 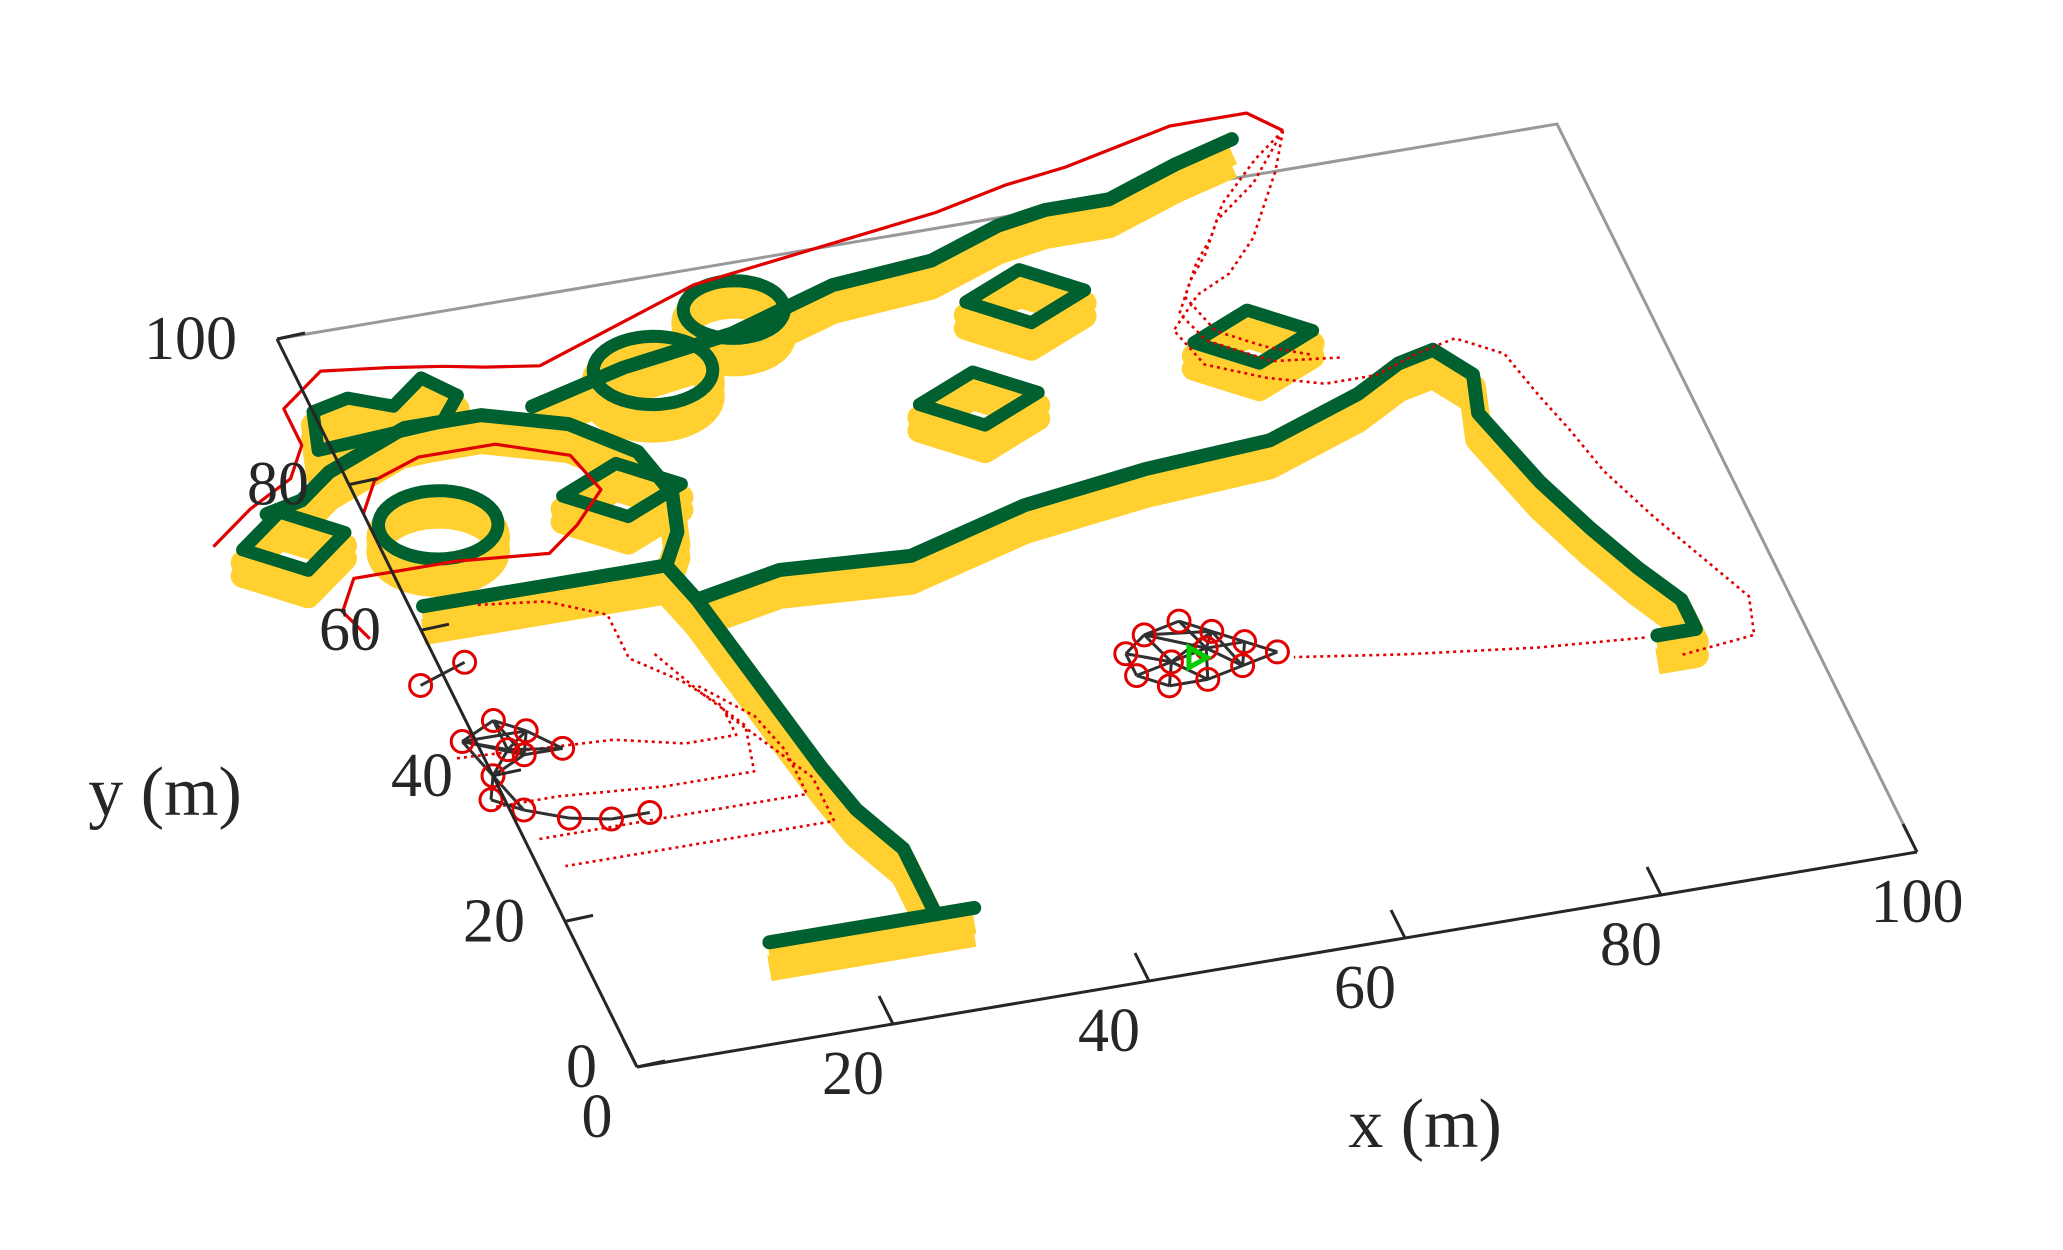 What do you see at coordinates (581, 1067) in the screenshot?
I see `y-tick-label: 0` at bounding box center [581, 1067].